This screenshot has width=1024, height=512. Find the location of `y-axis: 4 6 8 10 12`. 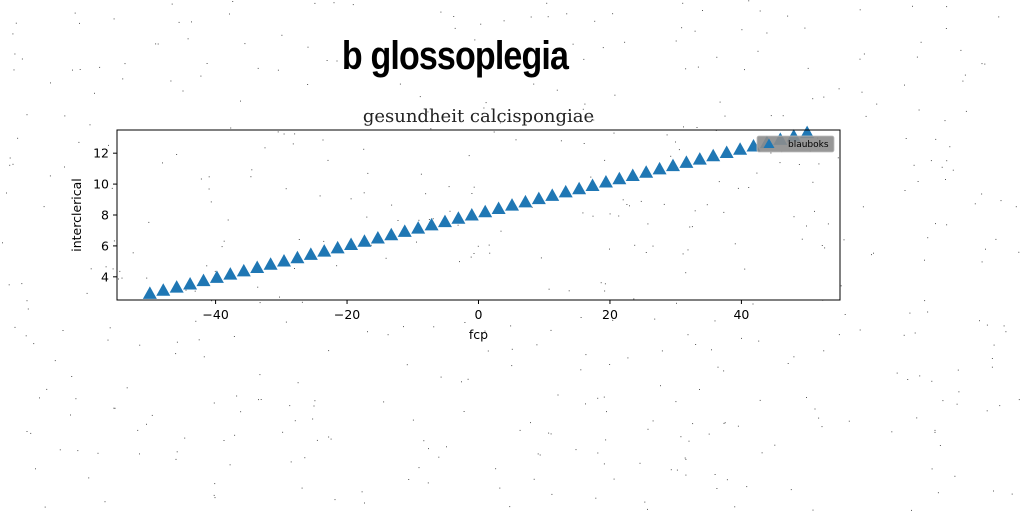

y-axis: 4 6 8 10 12 is located at coordinates (105, 215).